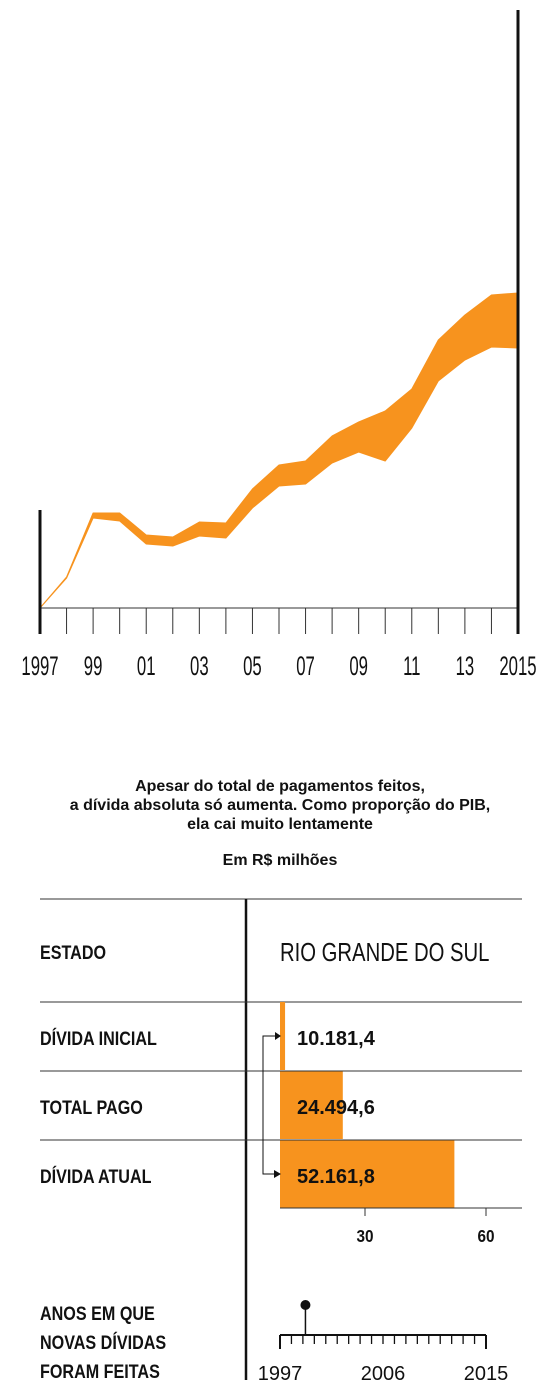 The image size is (560, 1390). Describe the element at coordinates (280, 860) in the screenshot. I see `unit-label: Em R$ milhões` at that location.